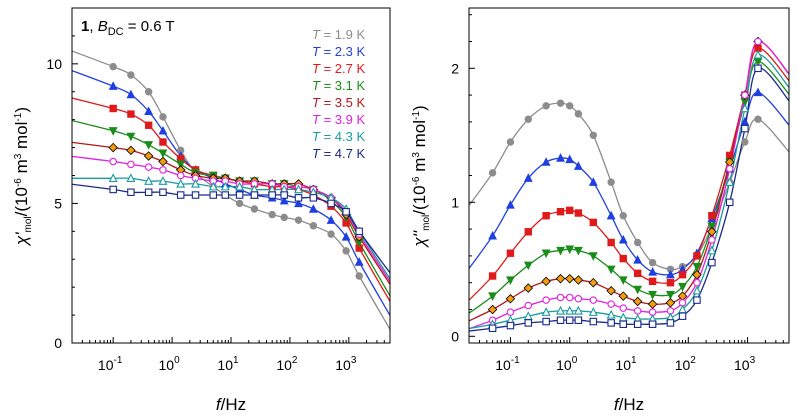 This screenshot has width=798, height=418. What do you see at coordinates (85, 26) in the screenshot?
I see `compound-number: 1` at bounding box center [85, 26].